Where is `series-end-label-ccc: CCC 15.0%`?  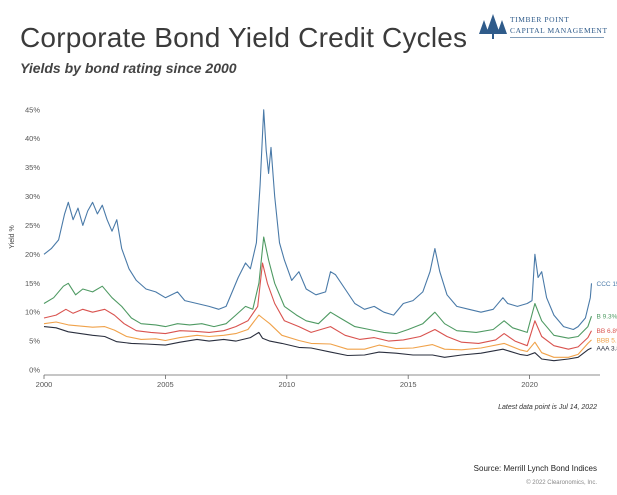 series-end-label-ccc: CCC 15.0% is located at coordinates (607, 284).